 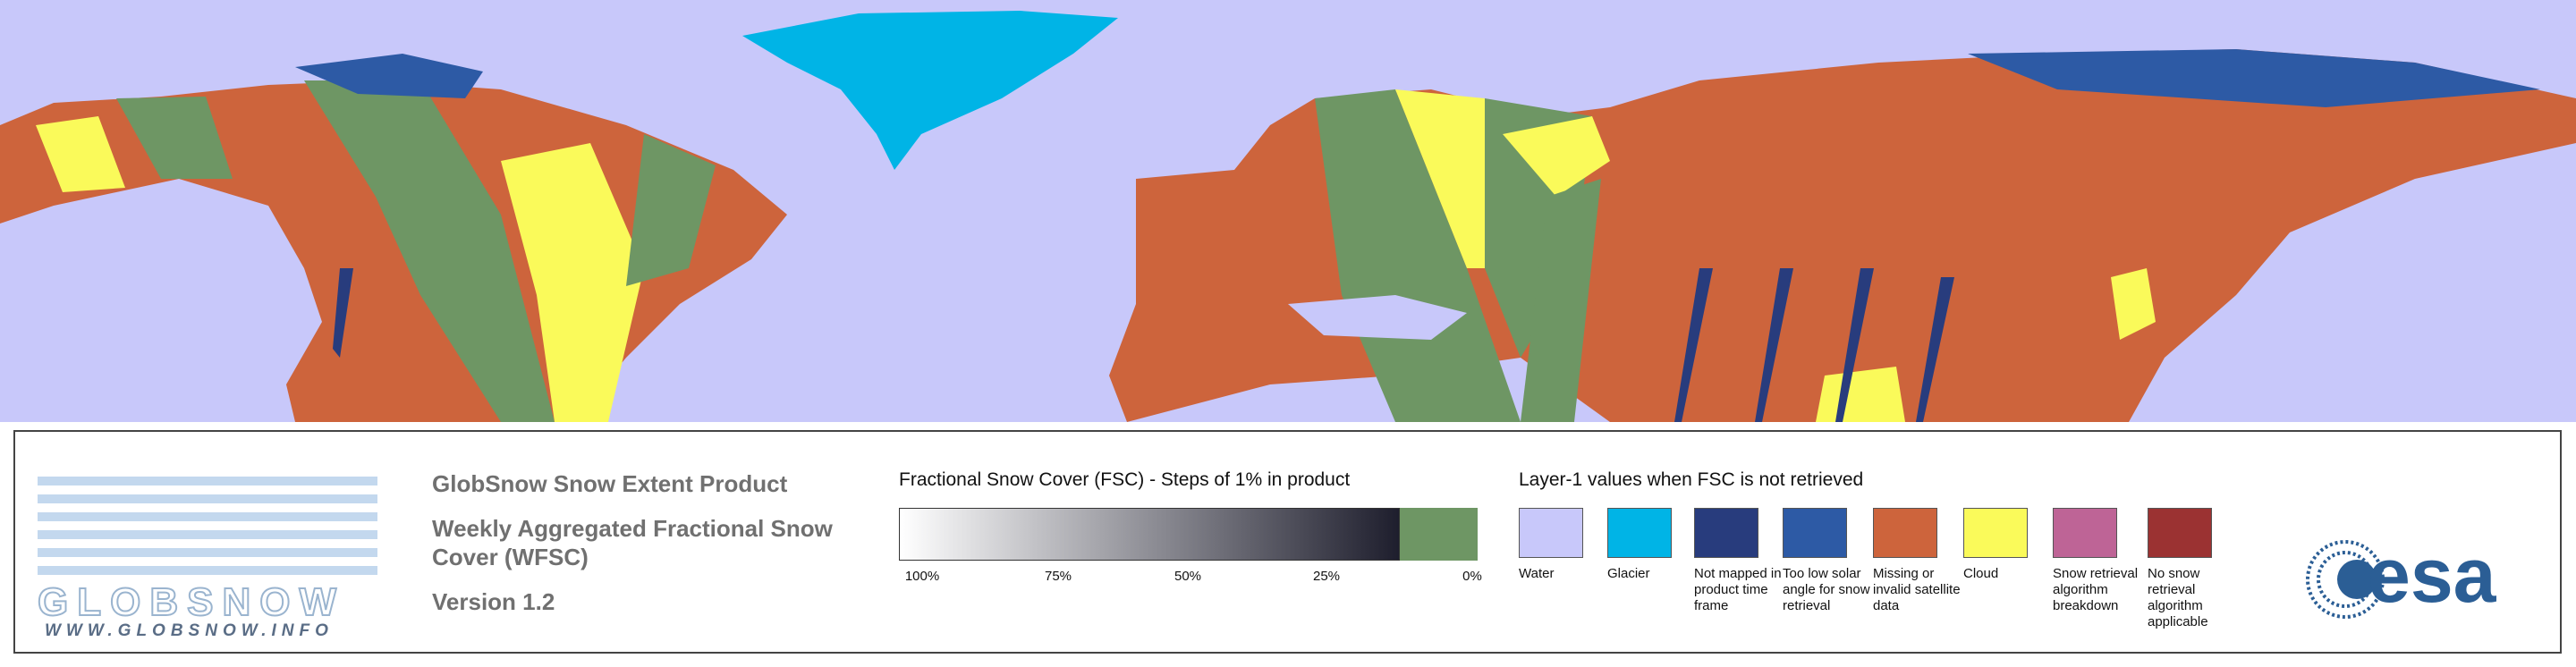 I want to click on colorbar-tick-label: 100%, so click(x=922, y=576).